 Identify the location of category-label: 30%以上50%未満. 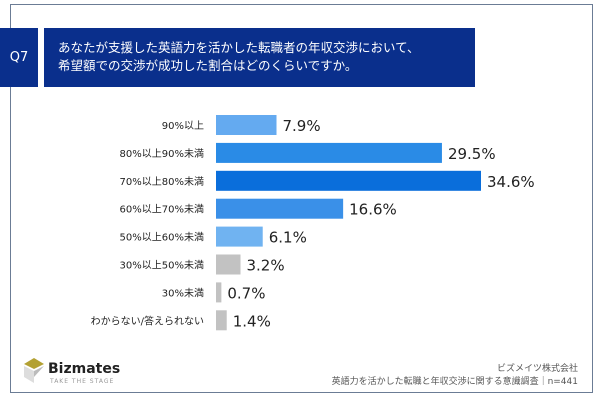
(162, 266).